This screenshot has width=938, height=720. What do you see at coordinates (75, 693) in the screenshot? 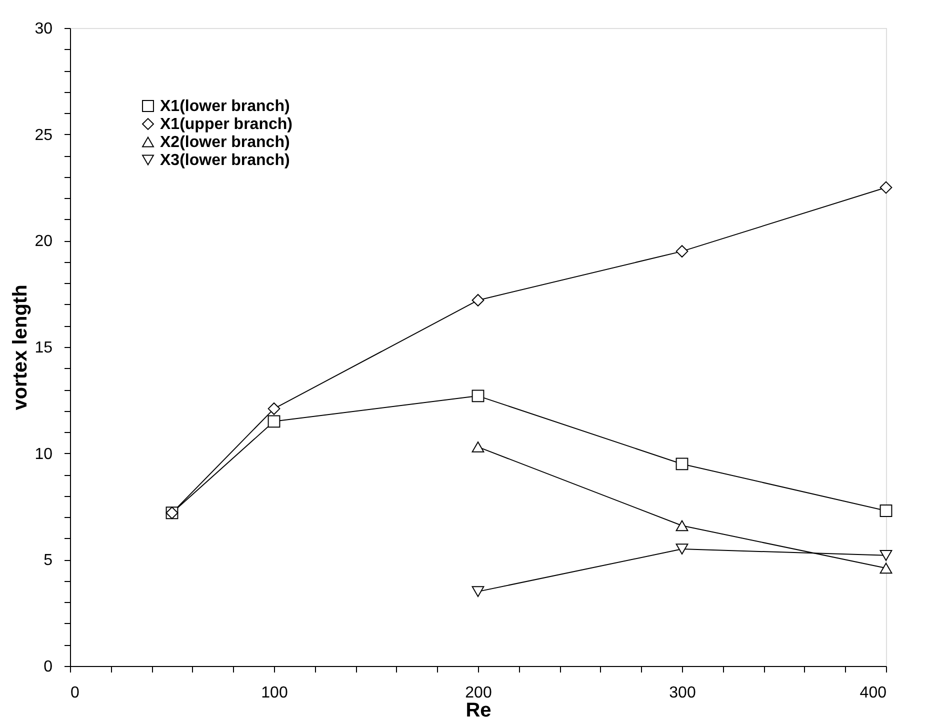
I see `x-tick-label: 0` at bounding box center [75, 693].